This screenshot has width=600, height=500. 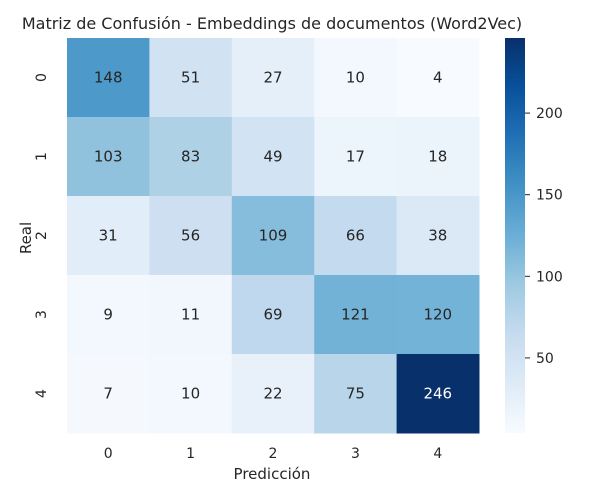 I want to click on cell-value-label: 121, so click(x=355, y=315).